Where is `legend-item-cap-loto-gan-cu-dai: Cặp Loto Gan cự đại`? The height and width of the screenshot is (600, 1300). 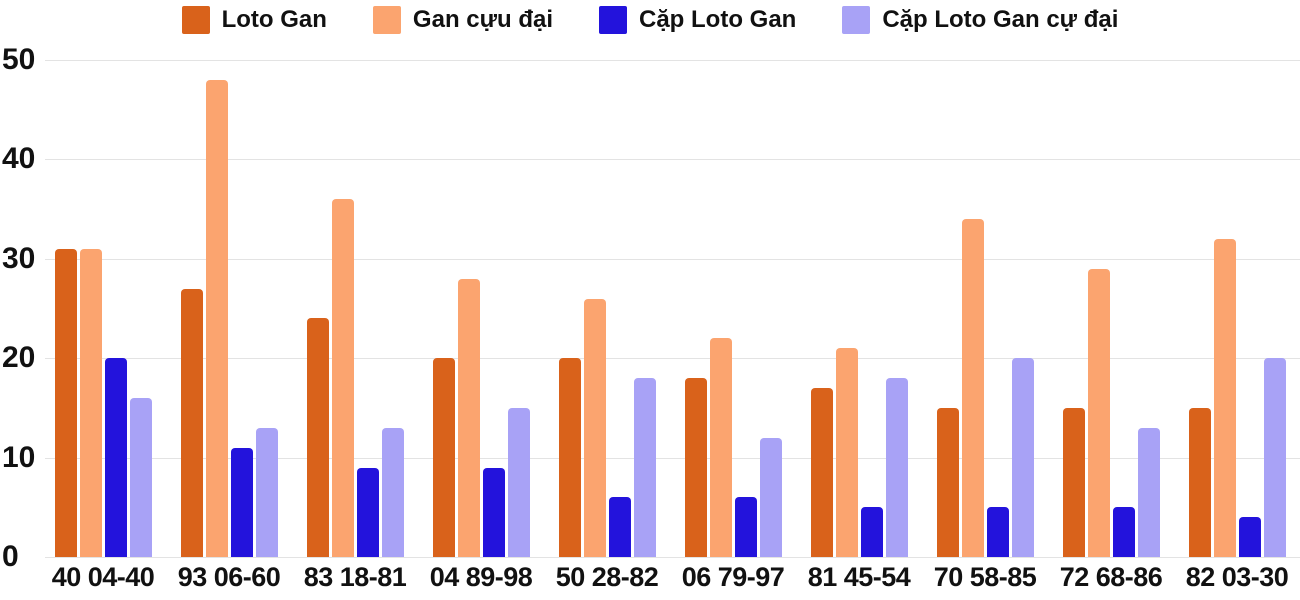
legend-item-cap-loto-gan-cu-dai: Cặp Loto Gan cự đại is located at coordinates (980, 20).